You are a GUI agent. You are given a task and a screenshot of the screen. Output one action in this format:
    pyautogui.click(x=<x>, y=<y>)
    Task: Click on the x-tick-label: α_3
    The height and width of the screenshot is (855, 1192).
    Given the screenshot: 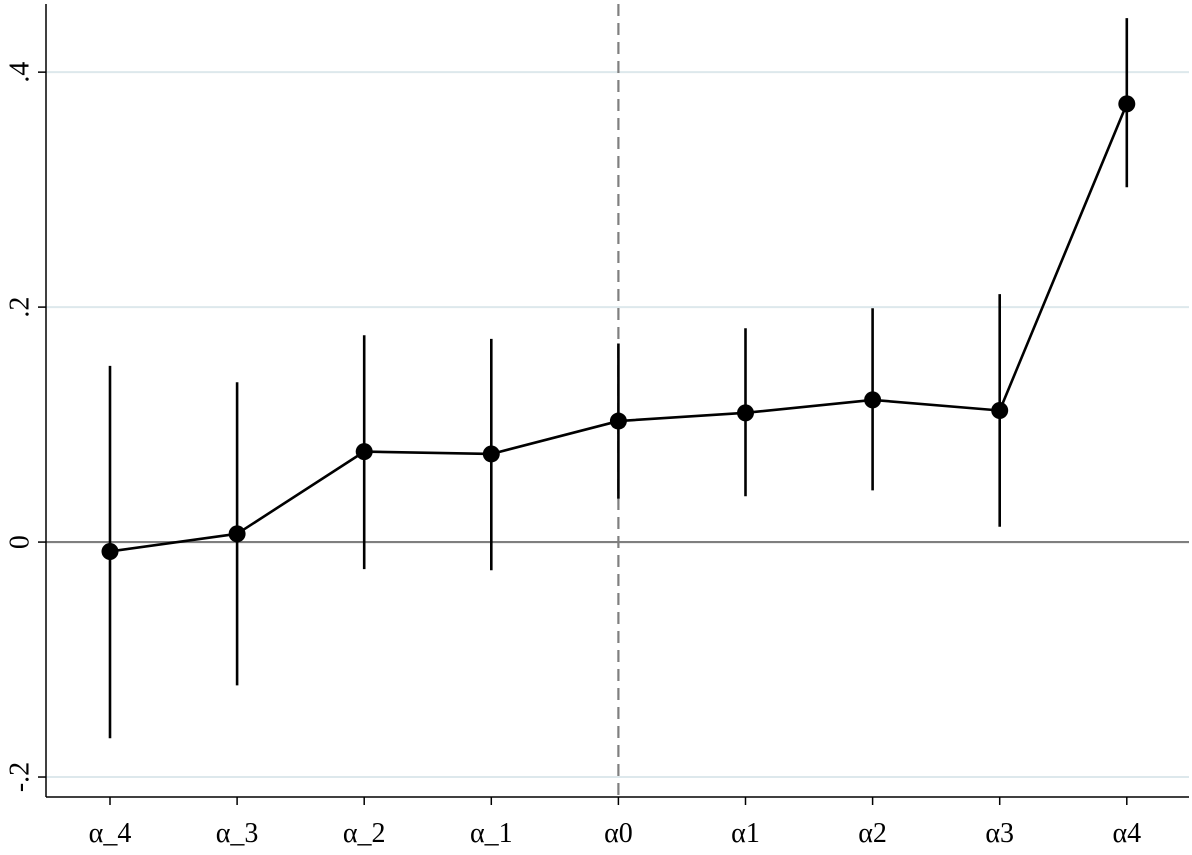 What is the action you would take?
    pyautogui.click(x=237, y=833)
    